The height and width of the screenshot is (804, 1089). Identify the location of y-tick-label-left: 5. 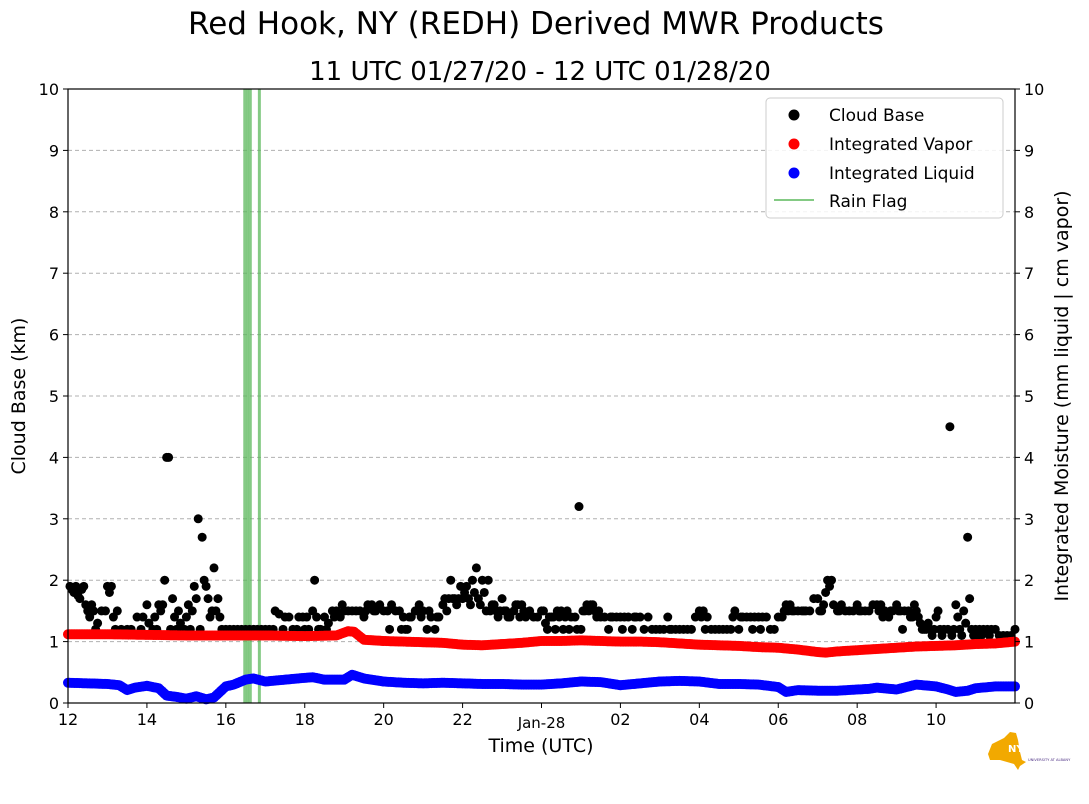
(54, 396).